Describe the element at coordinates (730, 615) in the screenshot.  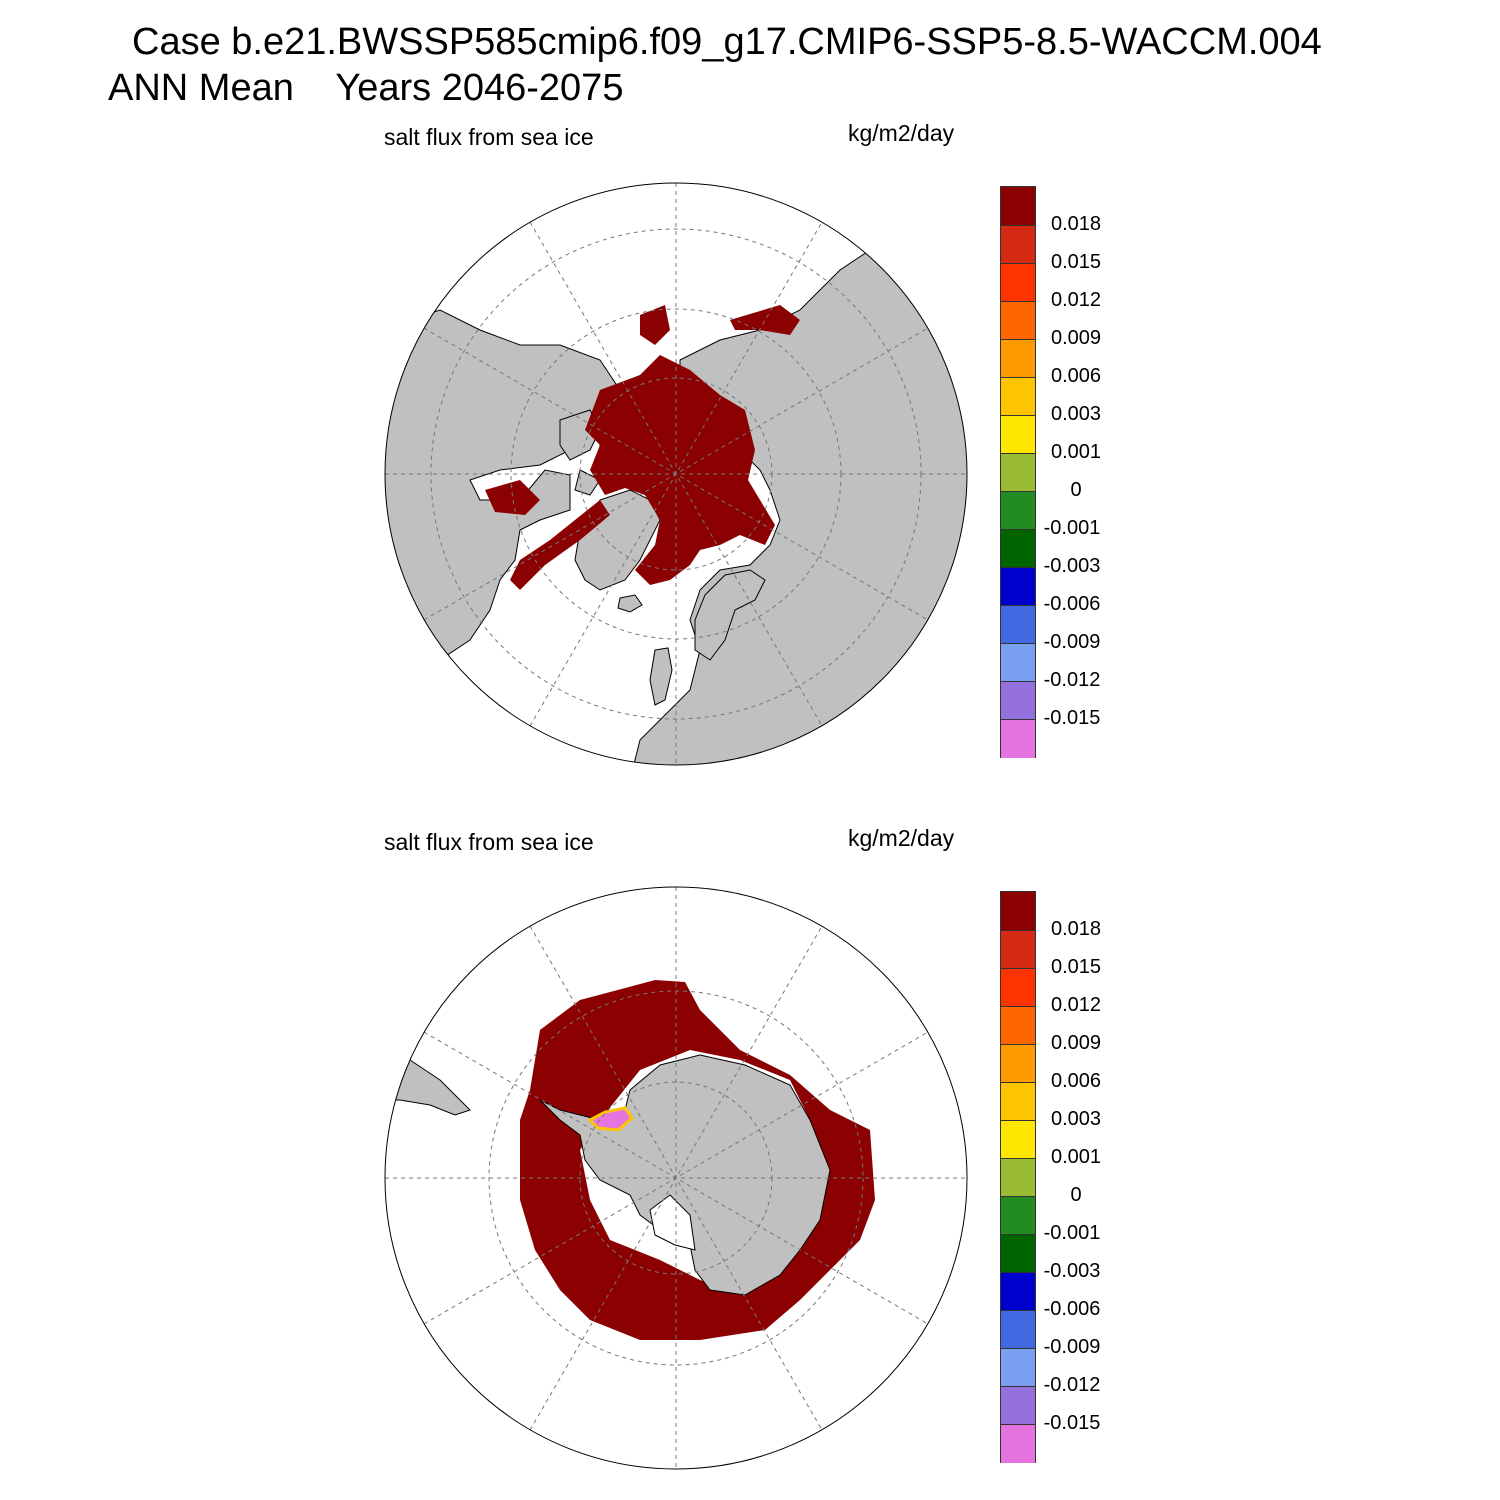
I see `scandinavia-land` at that location.